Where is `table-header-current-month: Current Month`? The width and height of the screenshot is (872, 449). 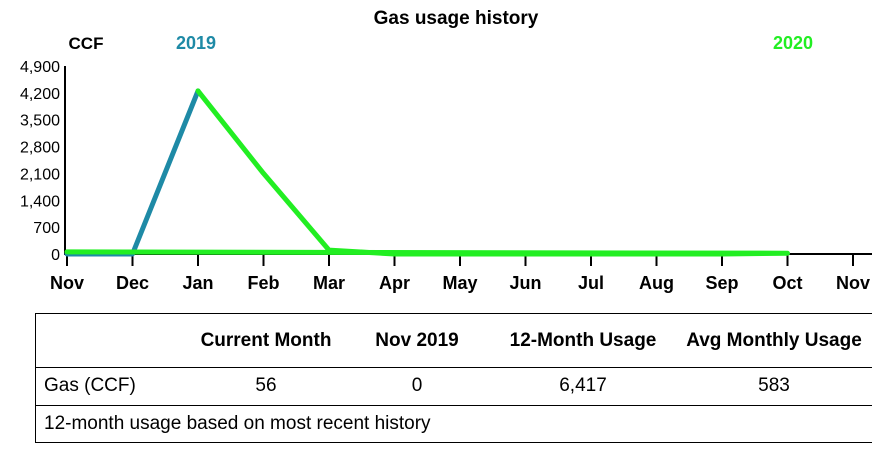 table-header-current-month: Current Month is located at coordinates (266, 340).